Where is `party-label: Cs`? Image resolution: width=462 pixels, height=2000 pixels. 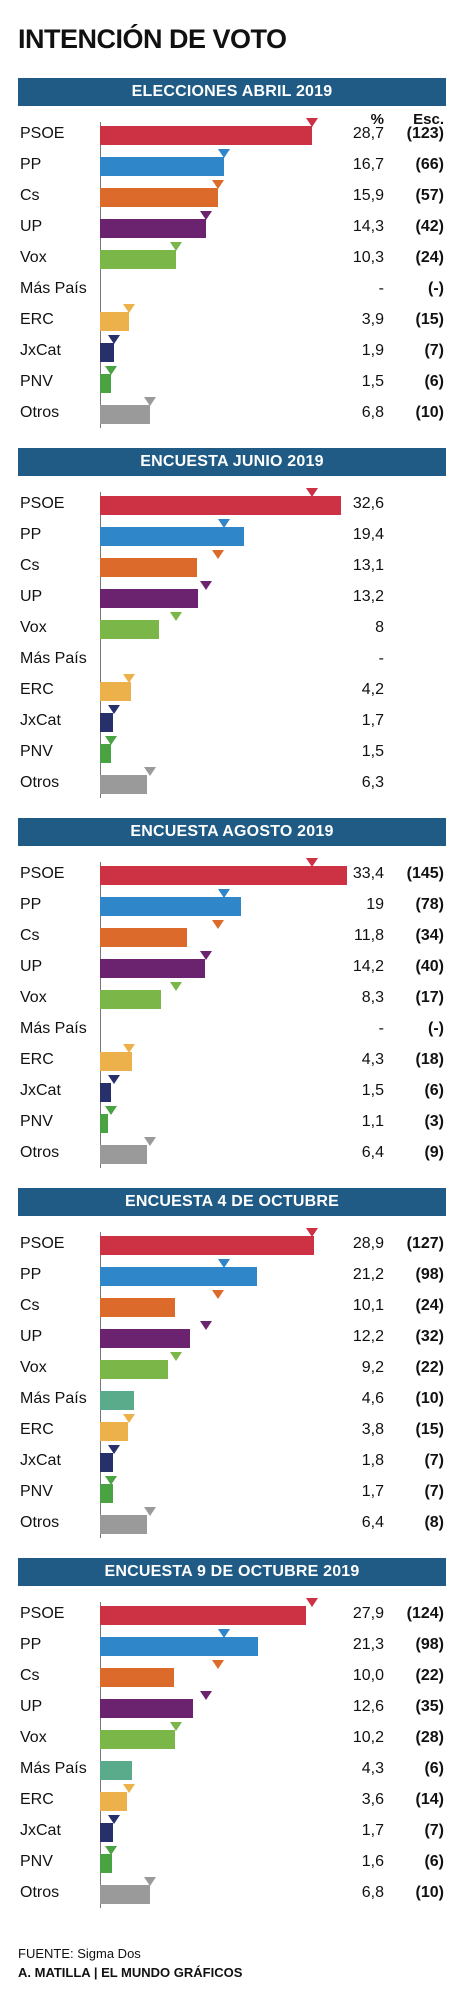 party-label: Cs is located at coordinates (30, 935).